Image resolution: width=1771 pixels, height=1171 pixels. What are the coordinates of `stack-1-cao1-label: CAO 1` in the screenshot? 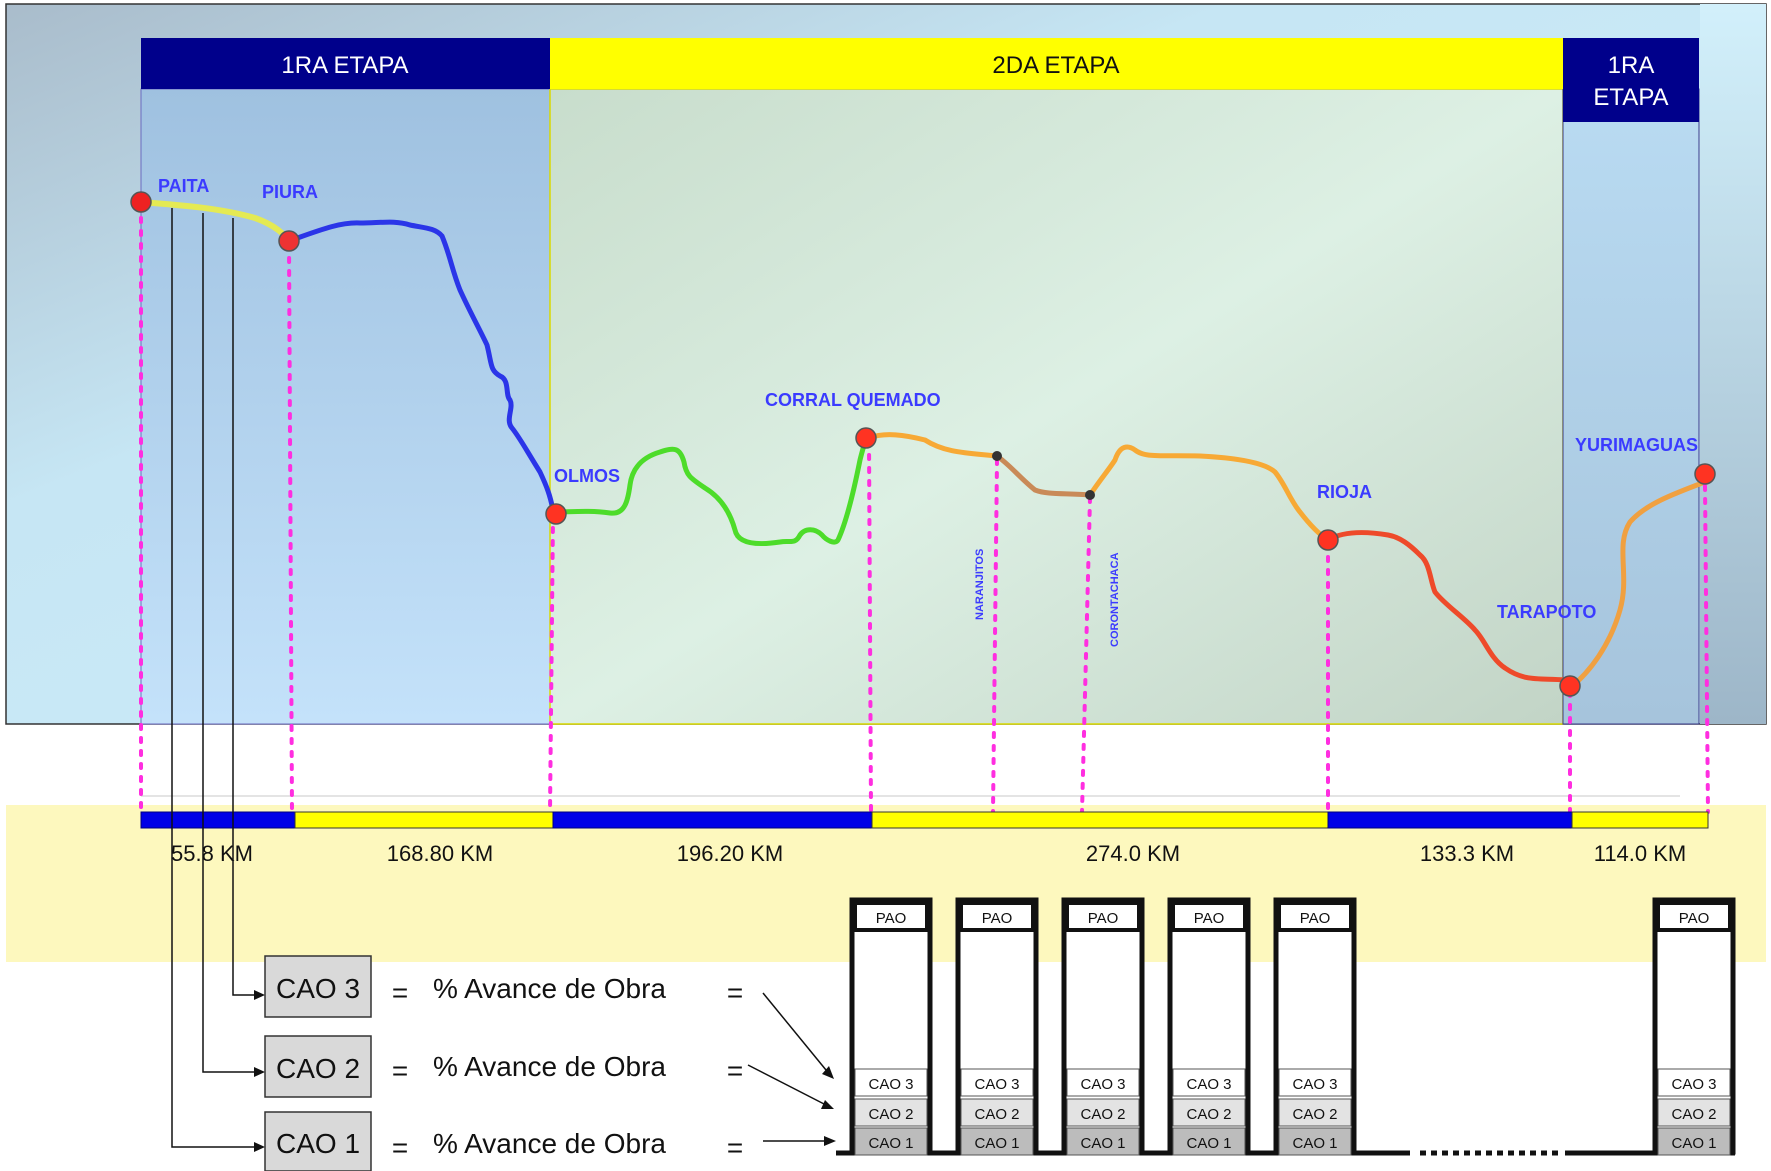 It's located at (890, 1143).